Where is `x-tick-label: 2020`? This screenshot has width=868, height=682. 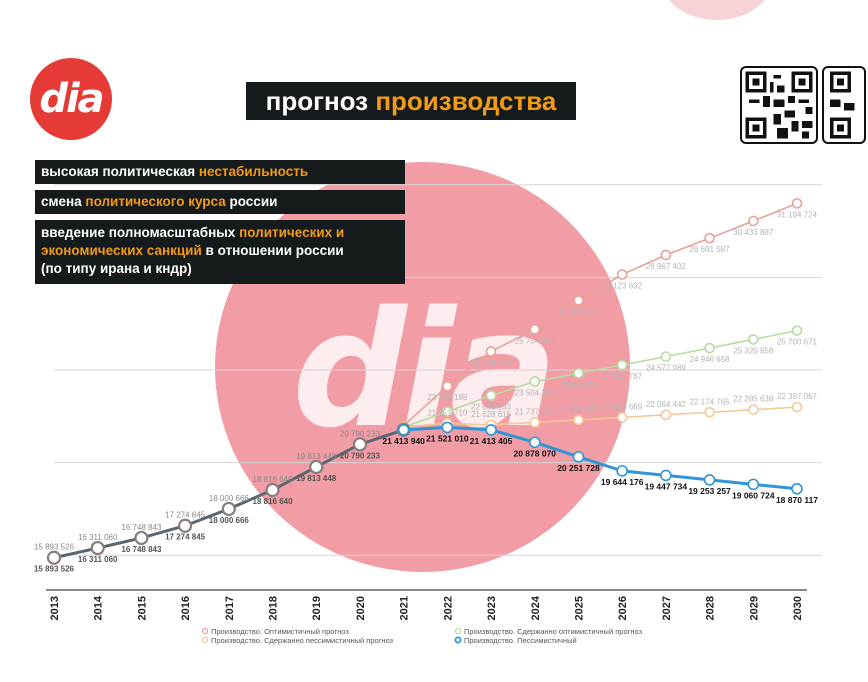 x-tick-label: 2020 is located at coordinates (361, 608).